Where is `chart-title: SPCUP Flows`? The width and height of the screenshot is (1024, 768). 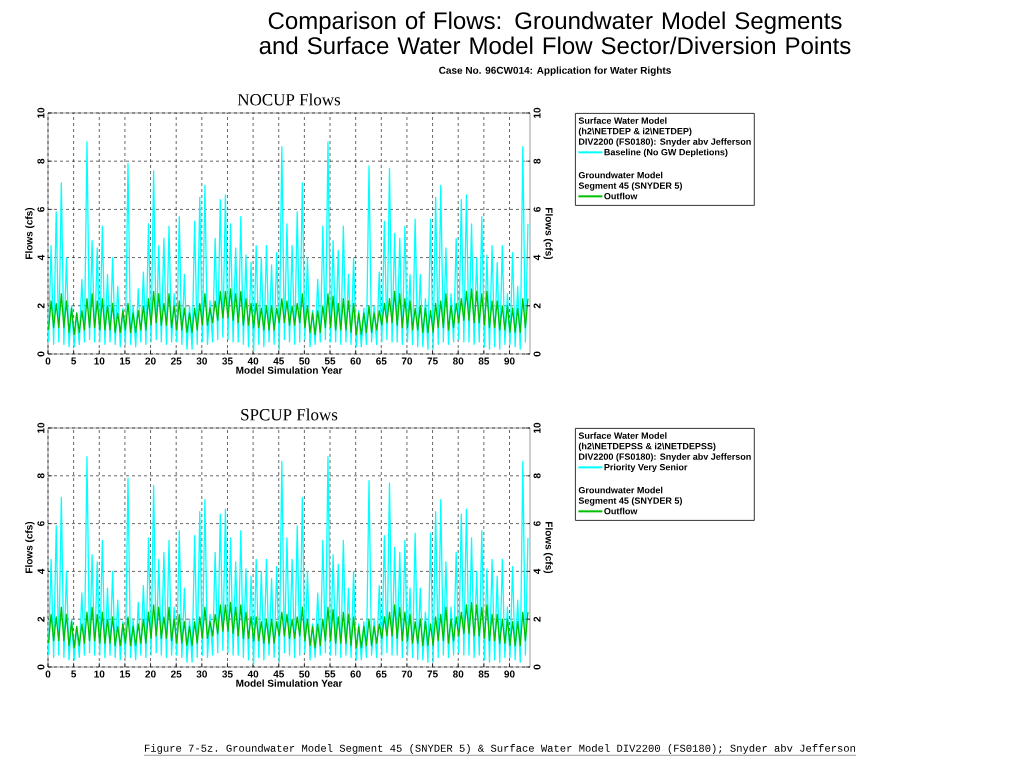 chart-title: SPCUP Flows is located at coordinates (289, 414).